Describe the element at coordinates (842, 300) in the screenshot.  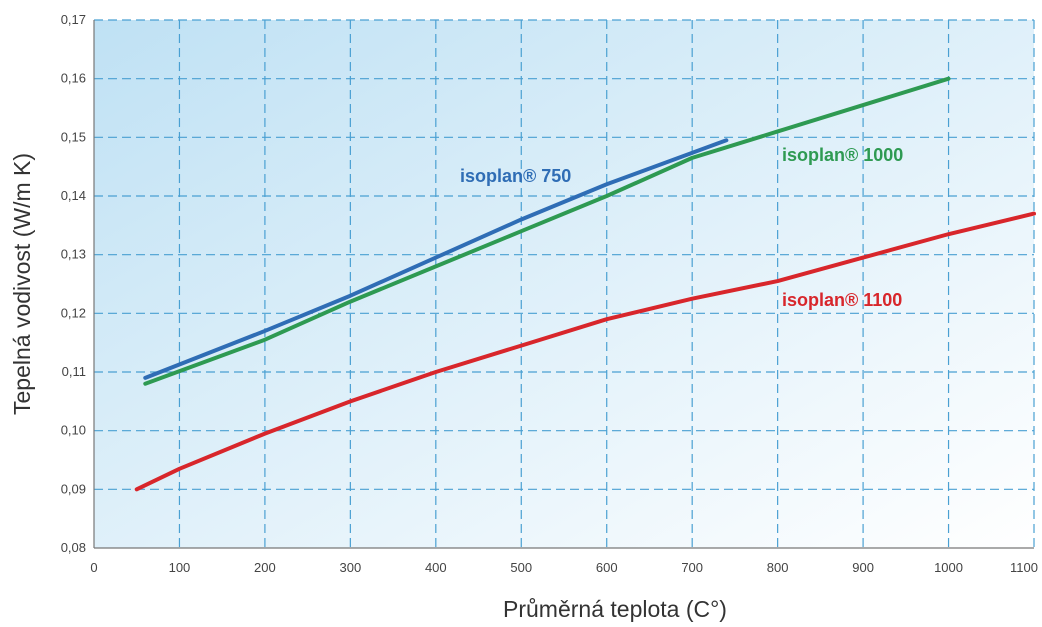
I see `series-label-3: isoplan® 1100` at that location.